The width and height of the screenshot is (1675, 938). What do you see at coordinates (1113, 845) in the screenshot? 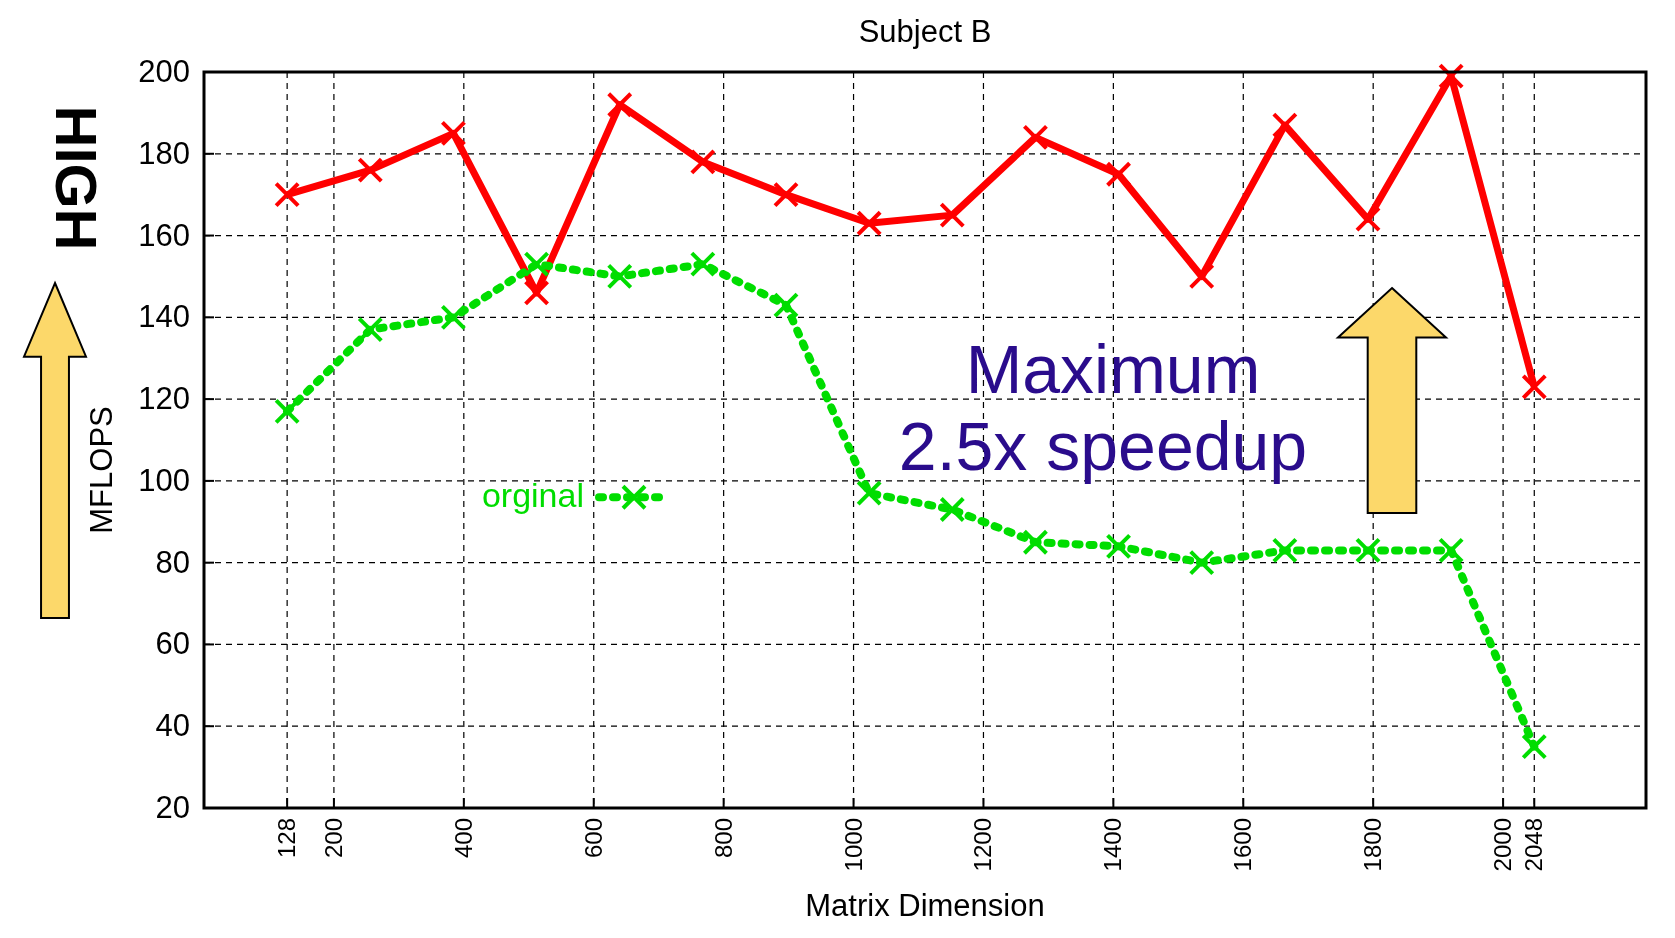
I see `x-tick-label: 1400` at bounding box center [1113, 845].